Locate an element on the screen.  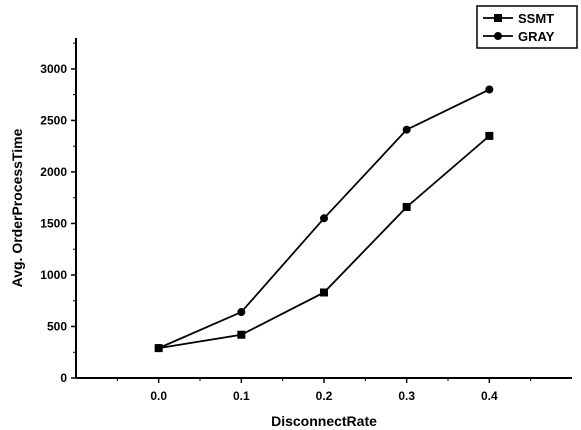
x-axis-title: DisconnectRate is located at coordinates (324, 421).